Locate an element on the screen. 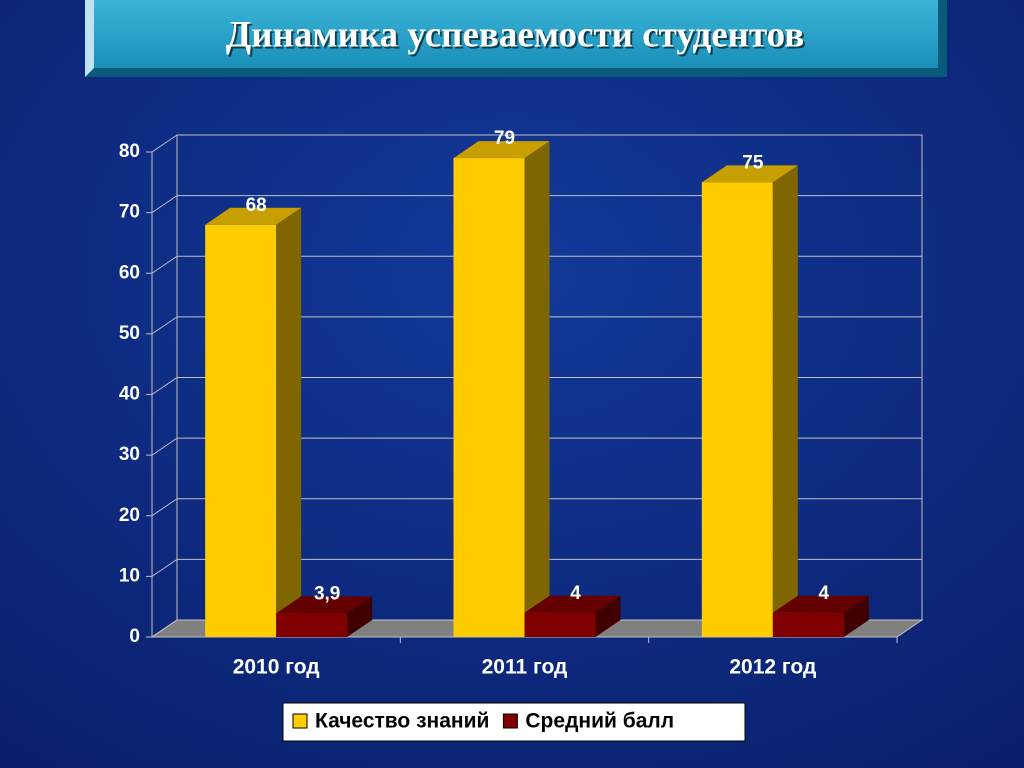 This screenshot has width=1024, height=768. chart-title: Динамика успеваемости студентов is located at coordinates (515, 34).